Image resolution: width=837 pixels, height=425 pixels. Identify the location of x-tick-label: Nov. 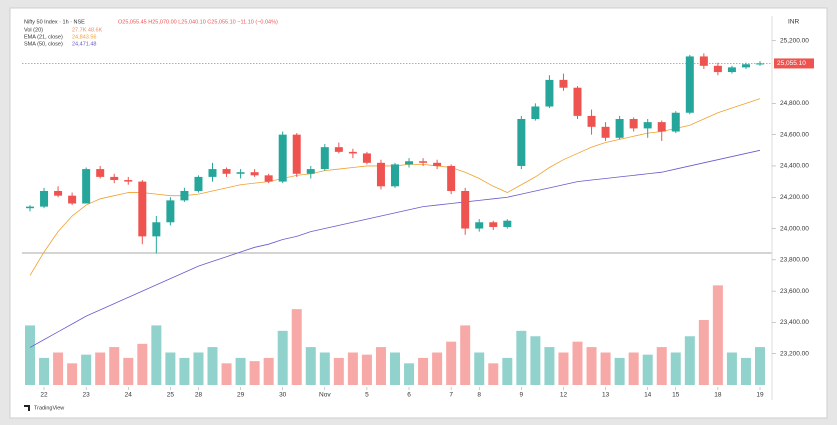
(325, 395).